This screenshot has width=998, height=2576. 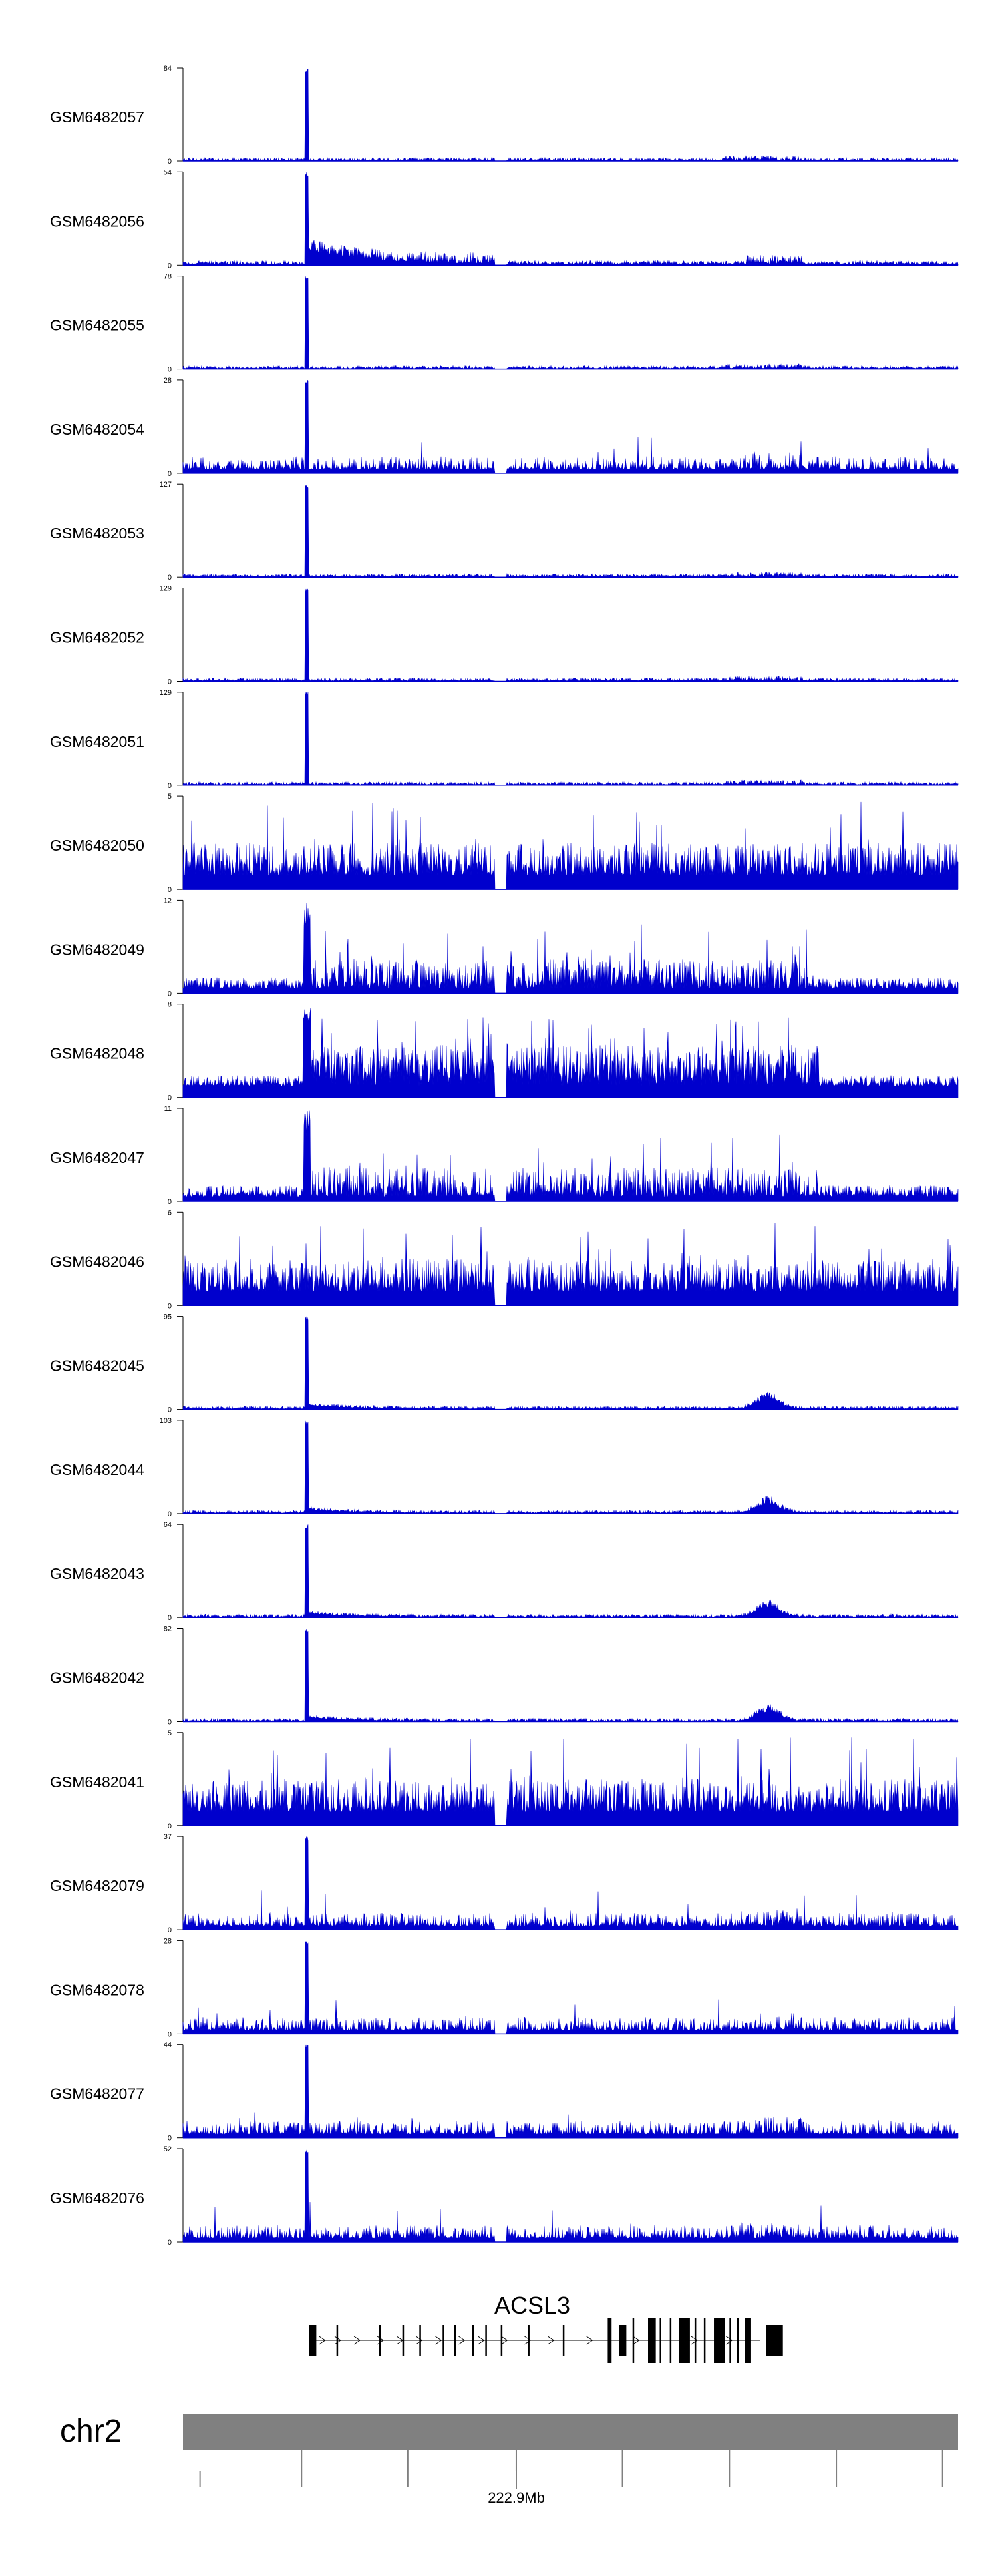 I want to click on track-GSM6482045: GSM6482045 95 0, so click(x=504, y=1363).